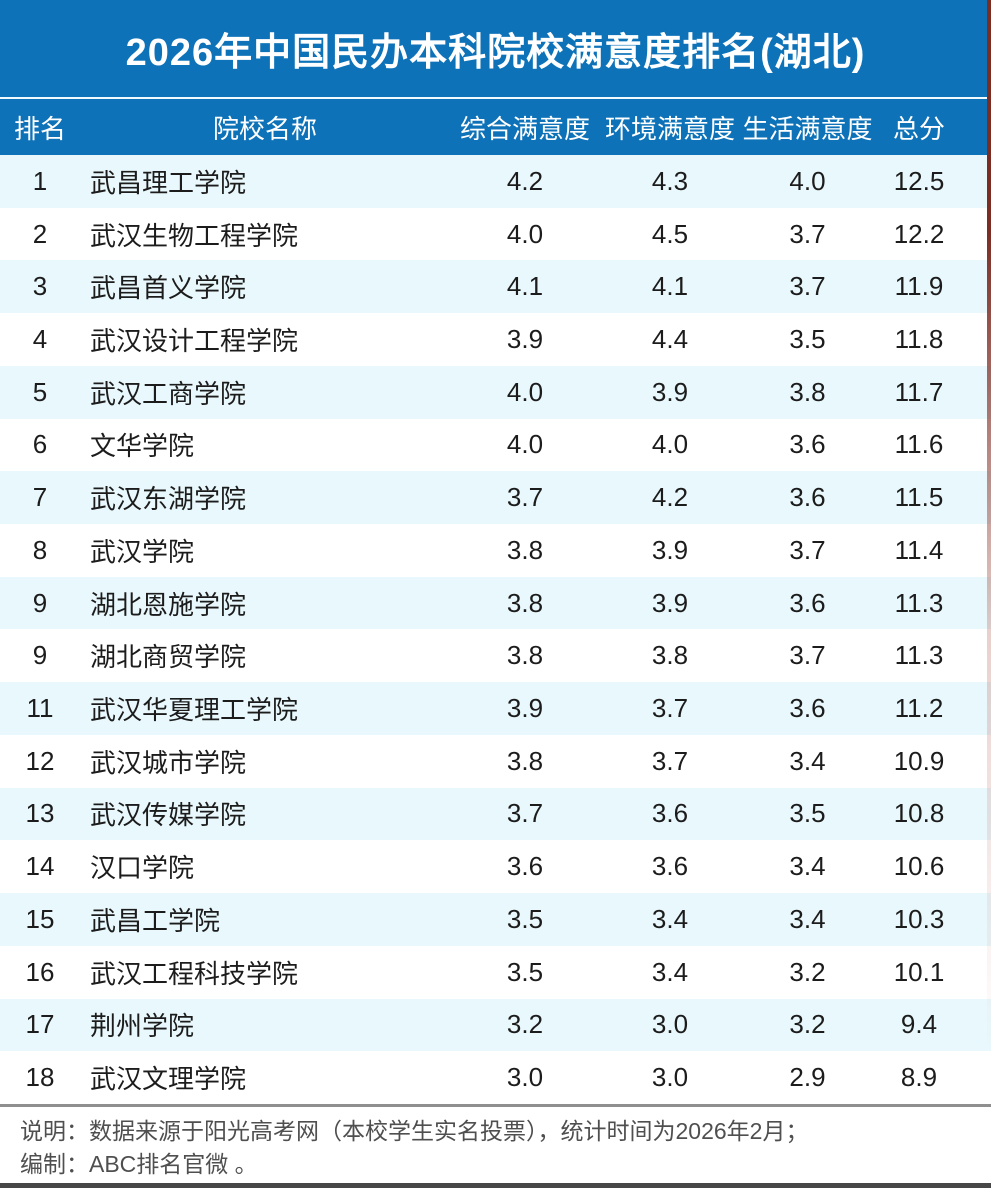 This screenshot has width=991, height=1188. What do you see at coordinates (40, 1024) in the screenshot?
I see `rank-cell: 17` at bounding box center [40, 1024].